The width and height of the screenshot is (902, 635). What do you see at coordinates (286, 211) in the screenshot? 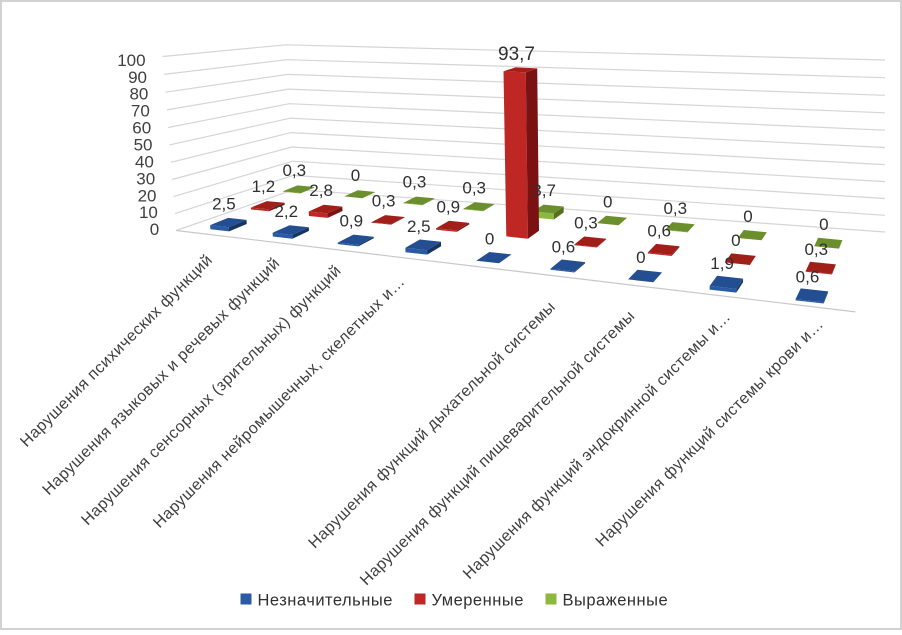
I see `svg-text: 2,2` at bounding box center [286, 211].